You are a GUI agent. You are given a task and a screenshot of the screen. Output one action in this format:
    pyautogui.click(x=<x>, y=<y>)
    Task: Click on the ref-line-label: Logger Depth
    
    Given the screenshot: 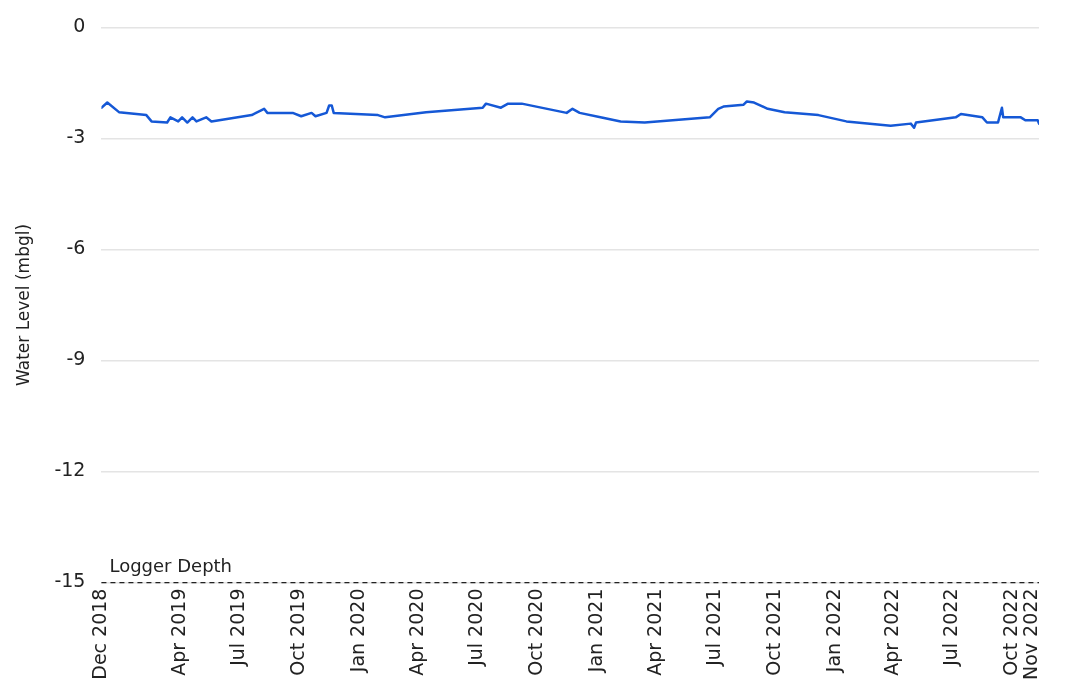 What is the action you would take?
    pyautogui.click(x=171, y=566)
    